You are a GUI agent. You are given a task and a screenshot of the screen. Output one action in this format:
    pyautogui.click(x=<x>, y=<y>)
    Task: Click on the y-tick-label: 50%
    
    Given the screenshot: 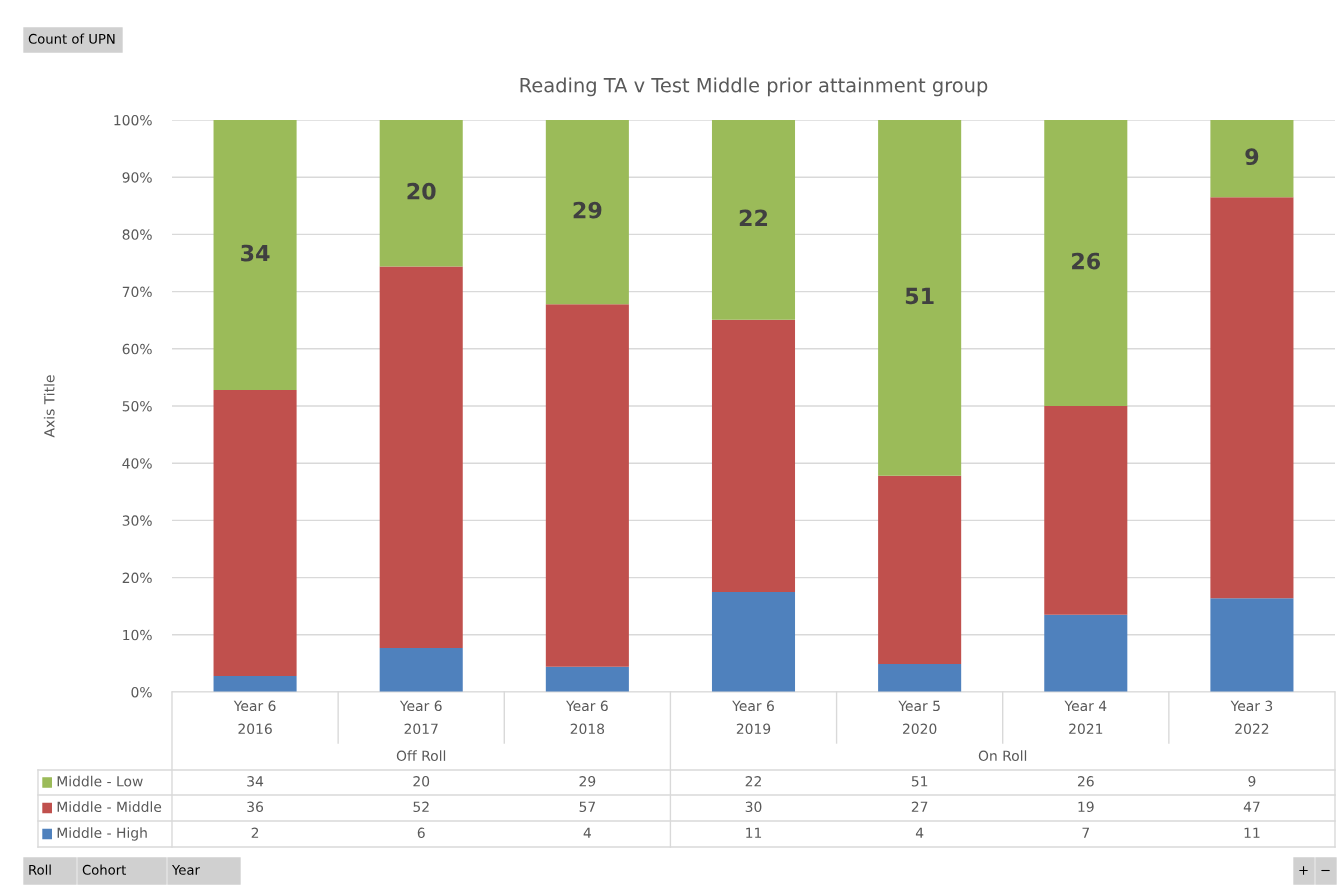 What is the action you would take?
    pyautogui.click(x=137, y=406)
    